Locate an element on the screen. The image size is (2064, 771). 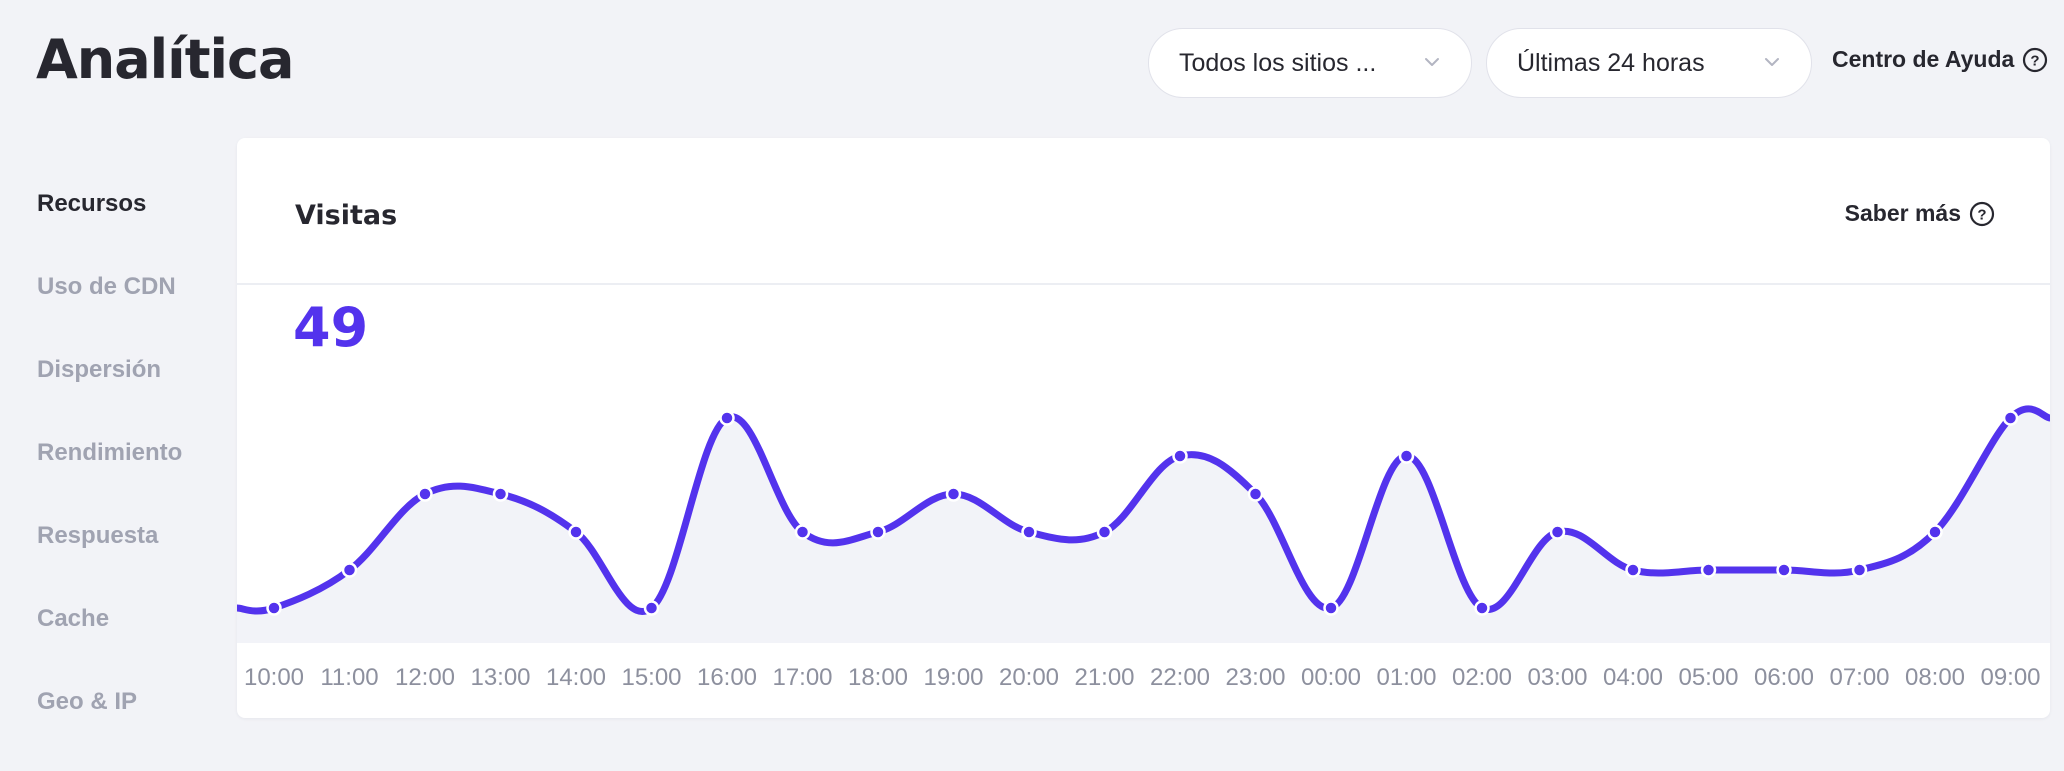
x-tick-label: 10:00 is located at coordinates (274, 677).